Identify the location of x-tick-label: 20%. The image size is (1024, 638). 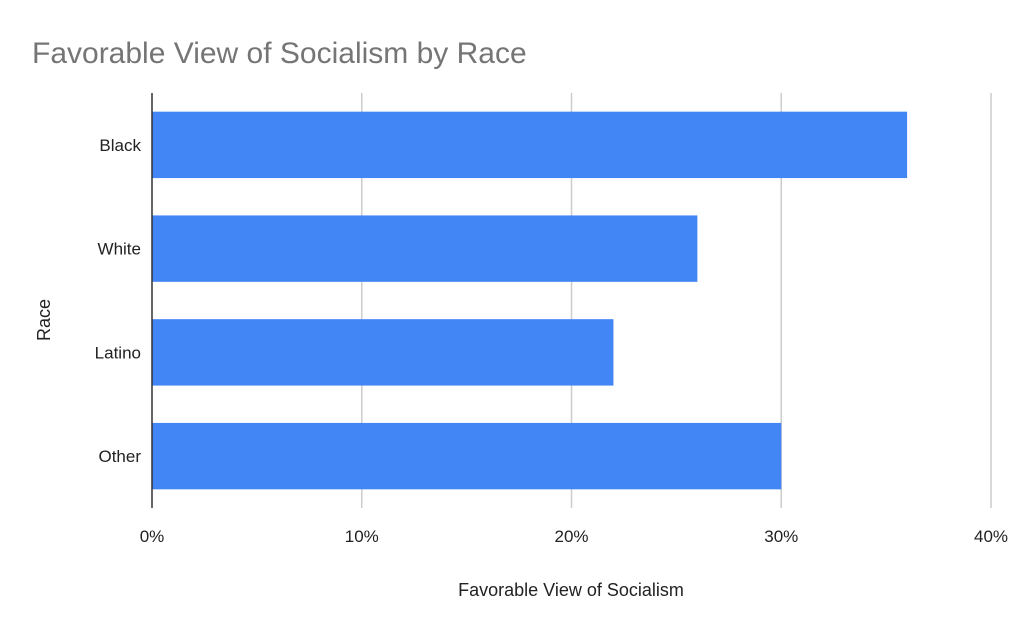
(571, 536).